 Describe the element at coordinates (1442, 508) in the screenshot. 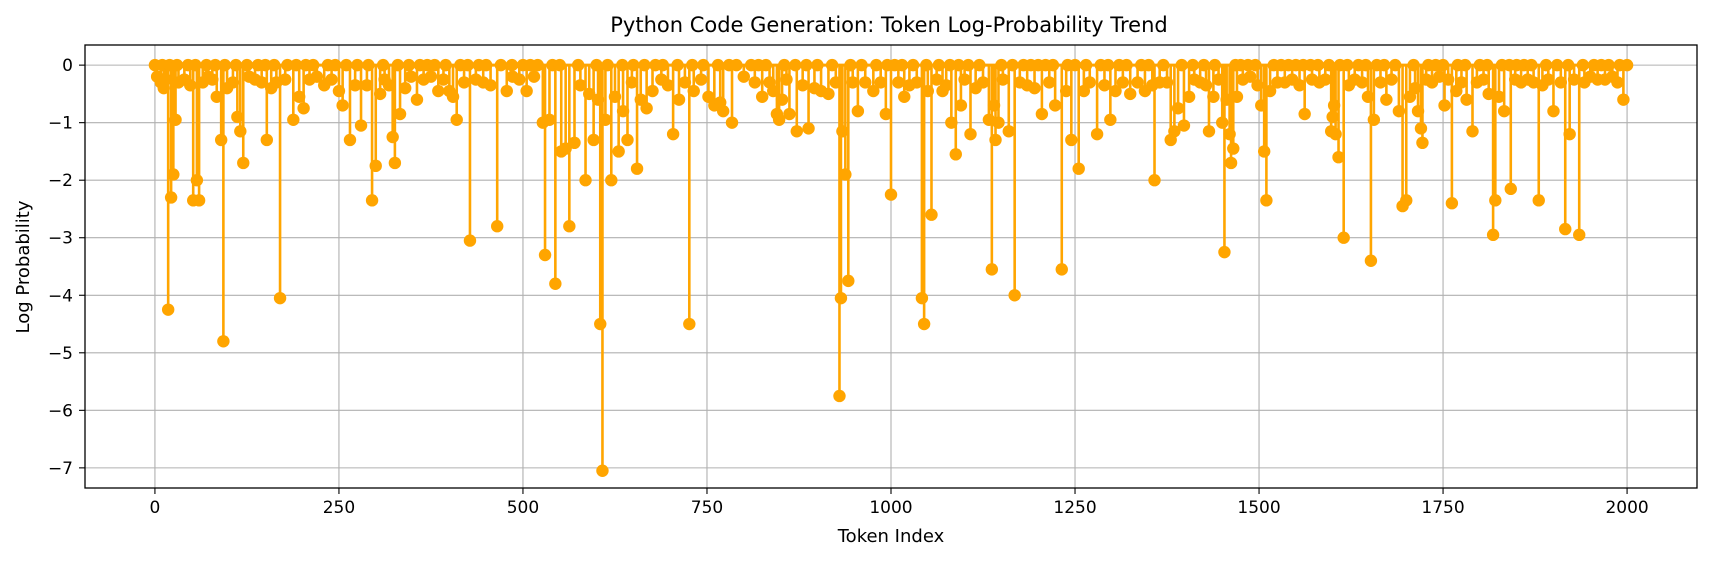

I see `x-tick-label: 1750` at that location.